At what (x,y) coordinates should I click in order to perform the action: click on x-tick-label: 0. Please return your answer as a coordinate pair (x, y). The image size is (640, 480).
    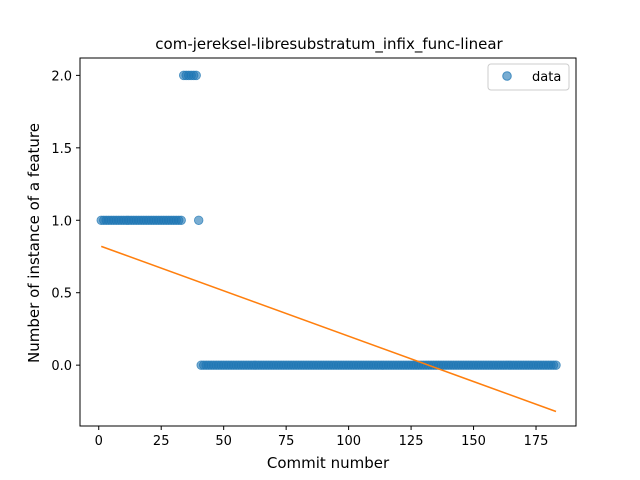
    Looking at the image, I should click on (99, 441).